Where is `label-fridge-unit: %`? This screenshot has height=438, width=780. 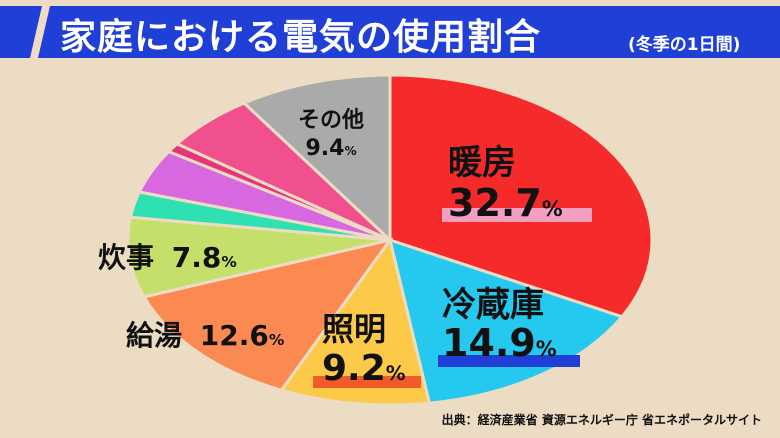
label-fridge-unit: % is located at coordinates (546, 349).